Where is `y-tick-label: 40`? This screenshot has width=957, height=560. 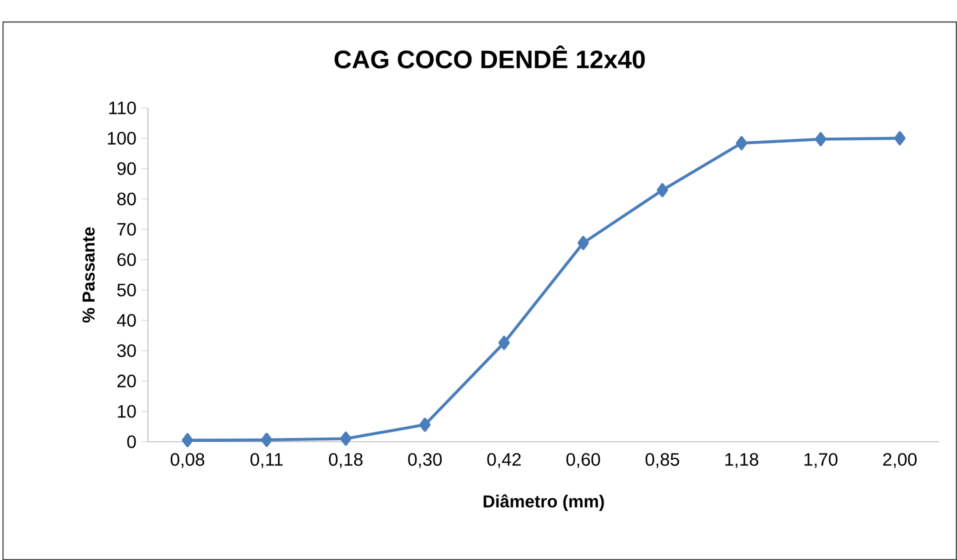
y-tick-label: 40 is located at coordinates (126, 320).